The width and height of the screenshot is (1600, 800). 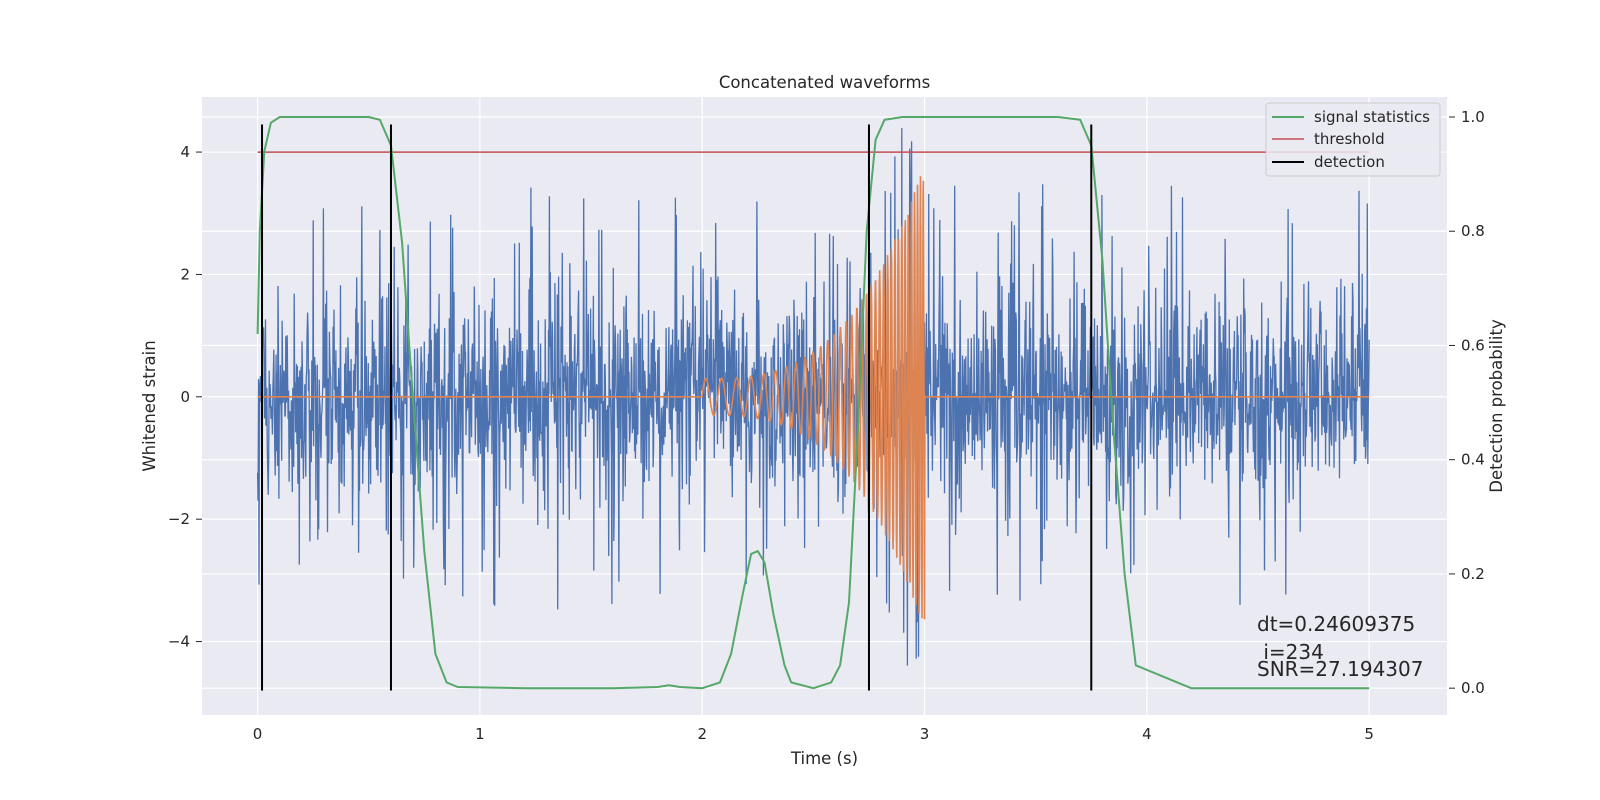 What do you see at coordinates (1340, 669) in the screenshot?
I see `annotation-snr: SNR=27.194307` at bounding box center [1340, 669].